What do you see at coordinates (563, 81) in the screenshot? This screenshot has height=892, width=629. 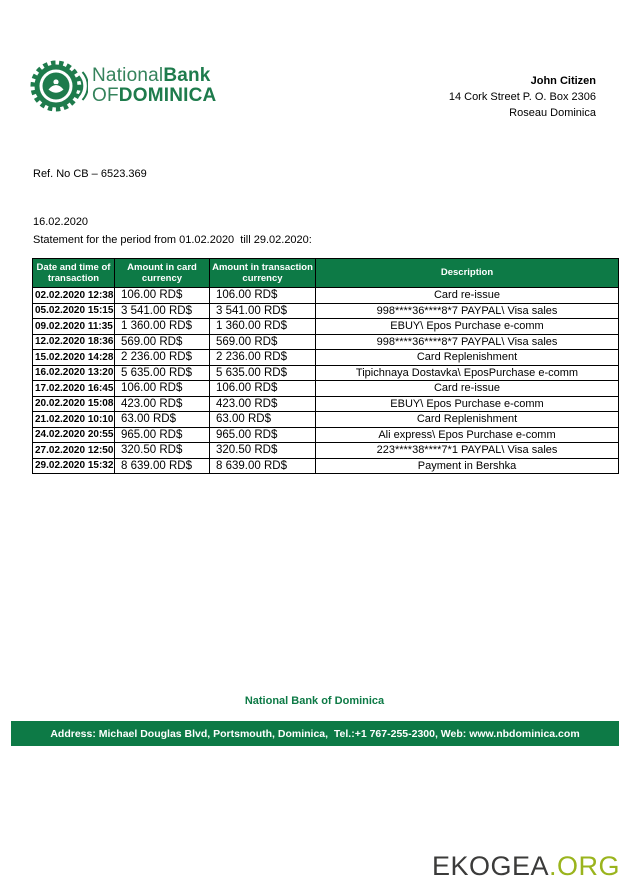 I see `recipient-name: John Citizen` at bounding box center [563, 81].